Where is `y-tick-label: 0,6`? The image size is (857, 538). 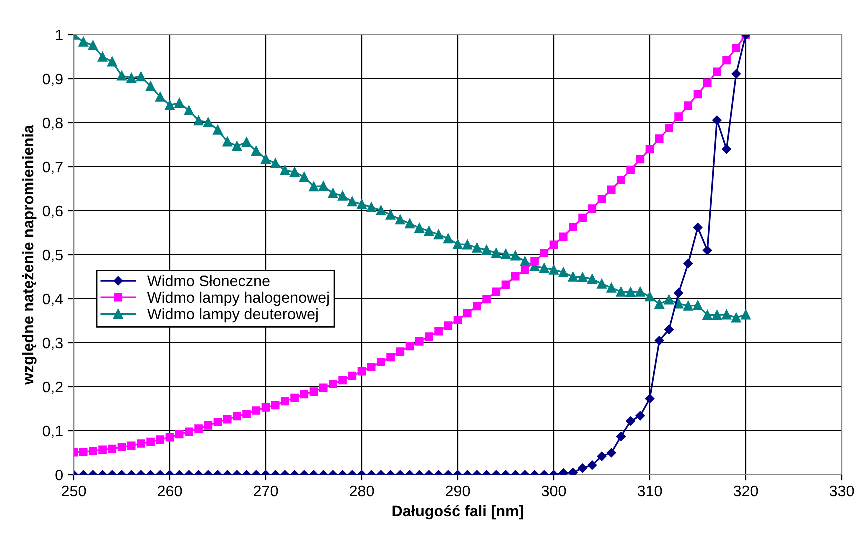 y-tick-label: 0,6 is located at coordinates (52, 212).